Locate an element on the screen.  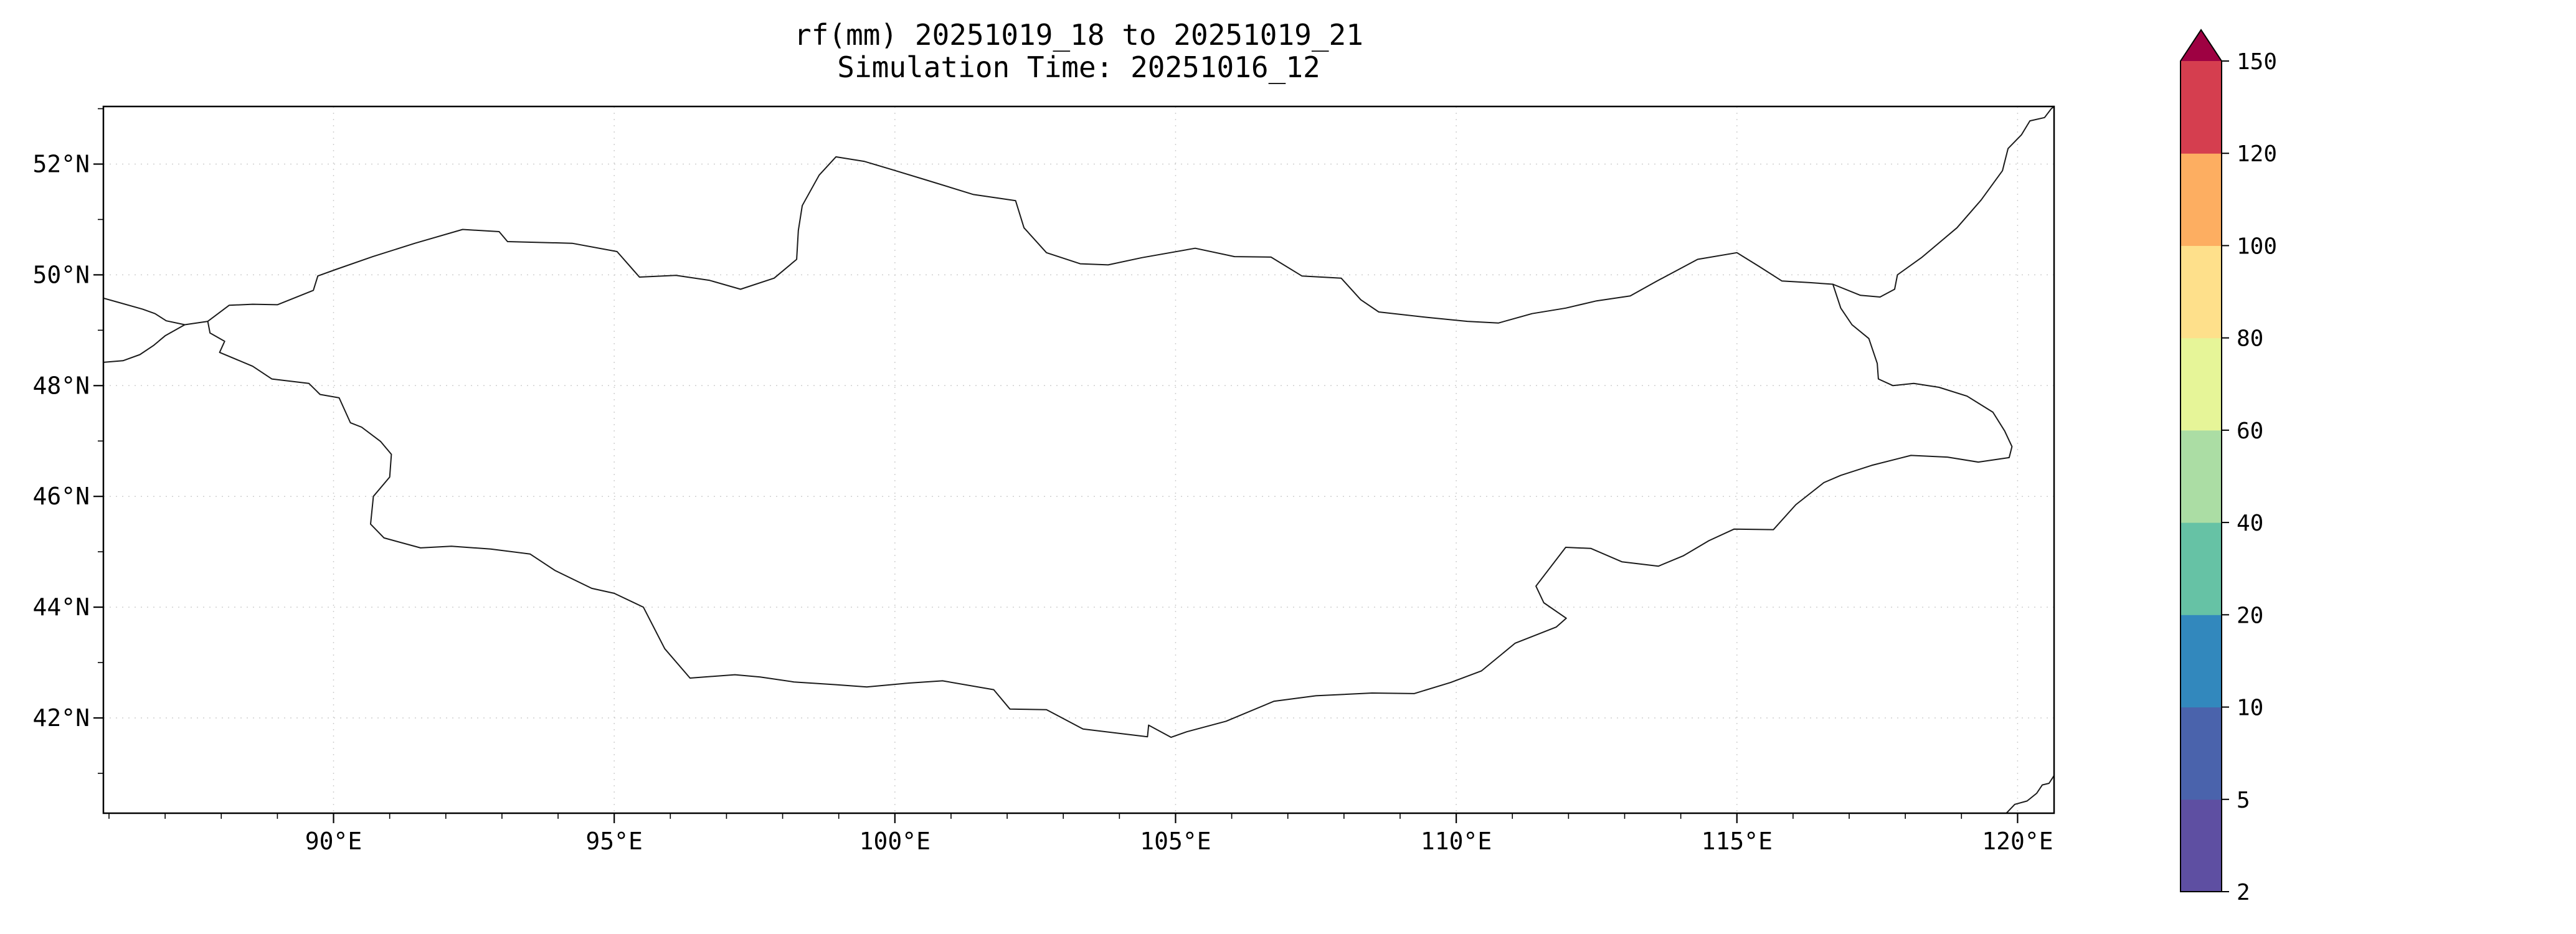
y-tick-label: 42°N is located at coordinates (61, 718).